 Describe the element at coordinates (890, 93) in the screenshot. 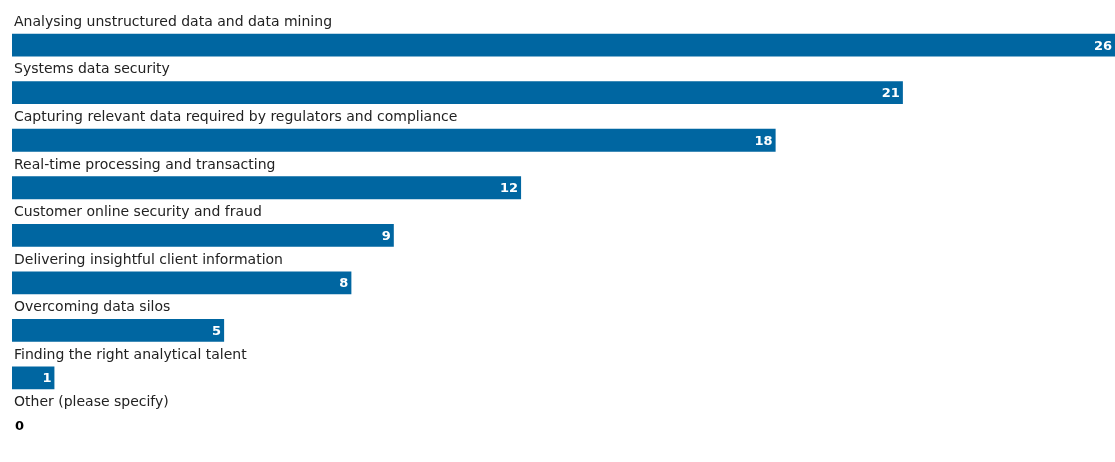

I see `data-label: 21` at that location.